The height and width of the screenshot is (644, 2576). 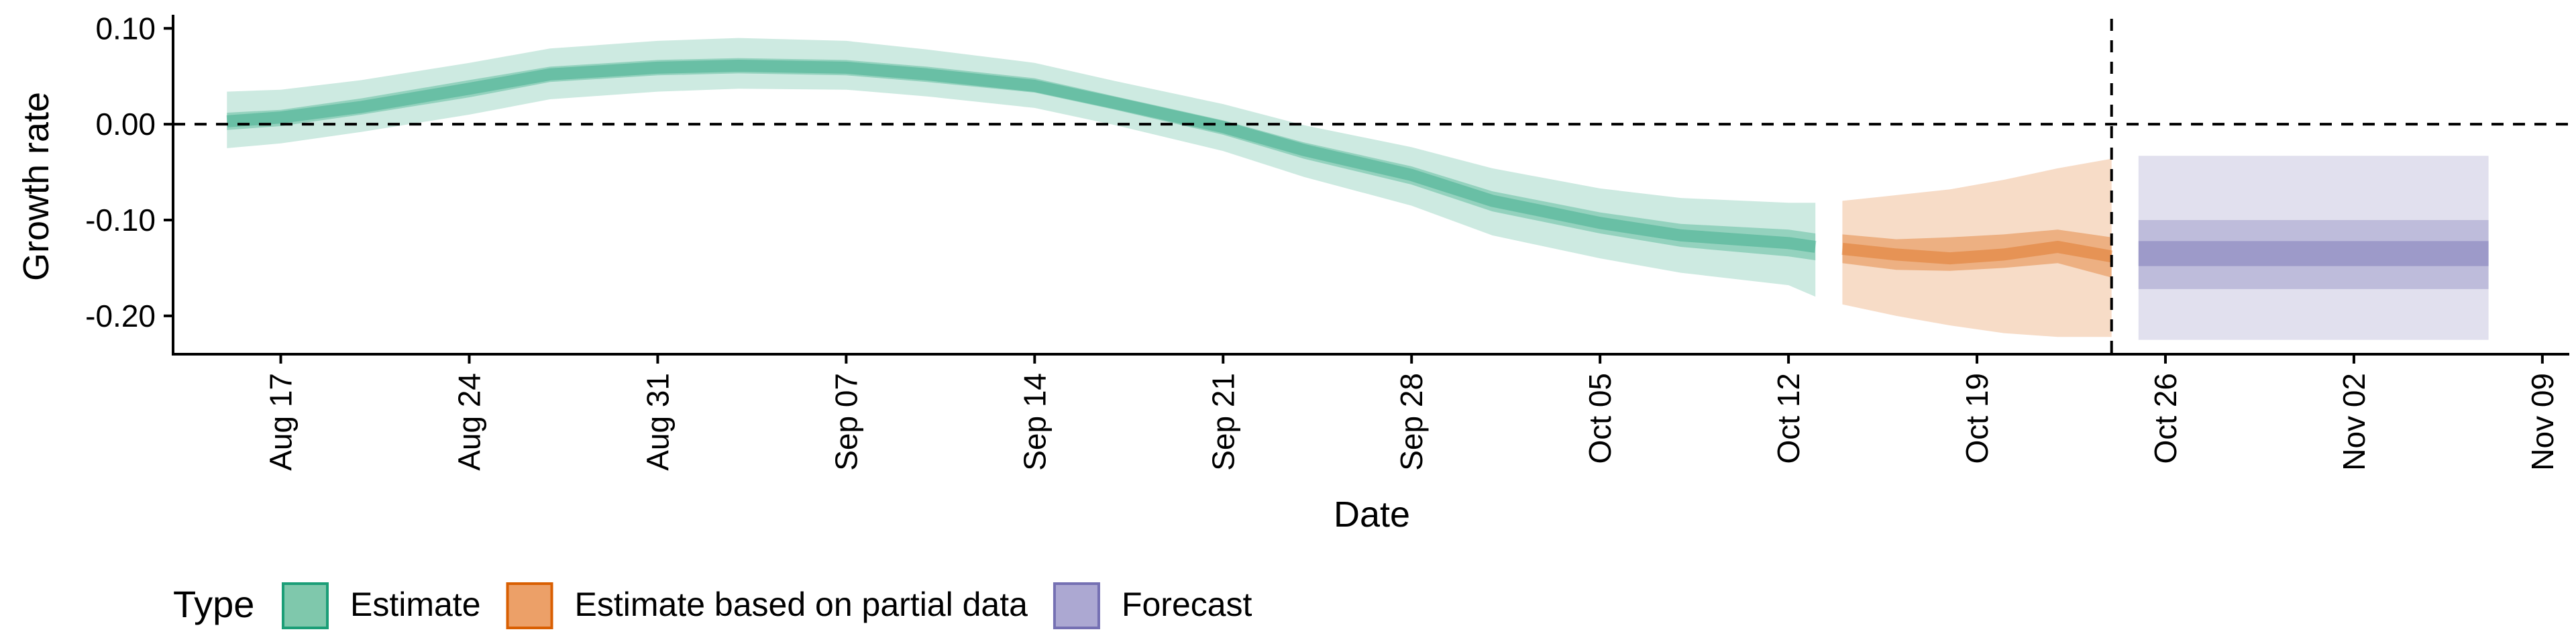 What do you see at coordinates (1222, 422) in the screenshot?
I see `x-tick-label: Sep 21` at bounding box center [1222, 422].